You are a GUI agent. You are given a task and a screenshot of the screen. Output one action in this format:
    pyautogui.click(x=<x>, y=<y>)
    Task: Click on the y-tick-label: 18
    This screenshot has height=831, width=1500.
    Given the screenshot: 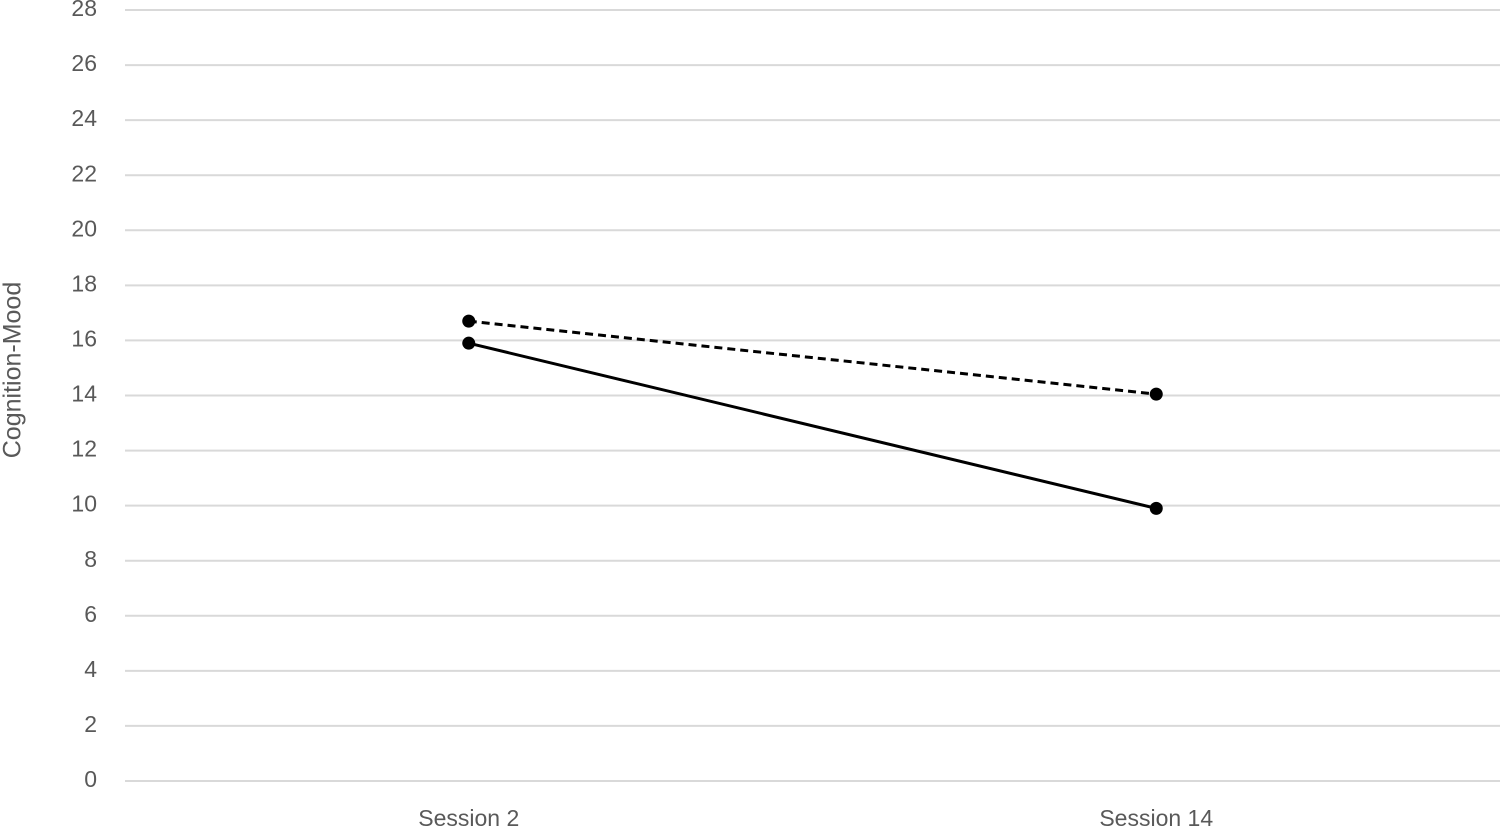 What is the action you would take?
    pyautogui.click(x=84, y=283)
    